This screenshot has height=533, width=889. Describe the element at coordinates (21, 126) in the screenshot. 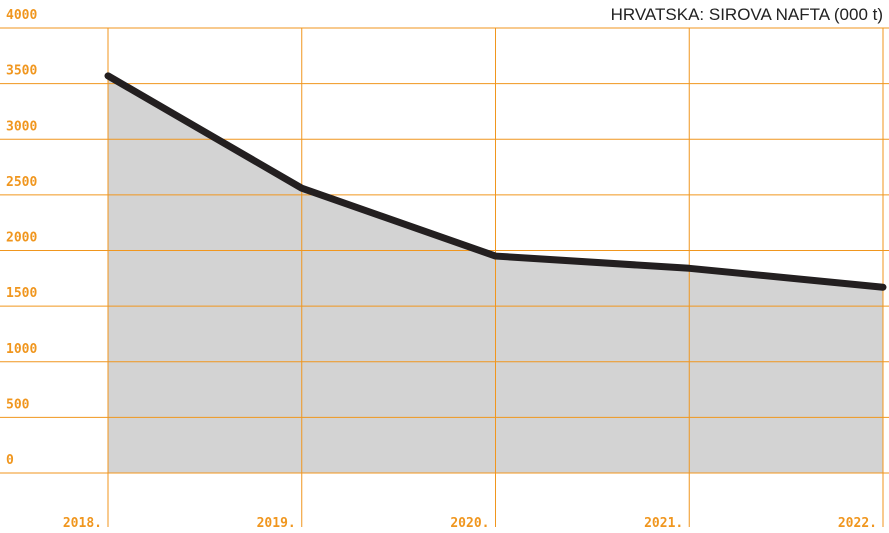

I see `y-tick-label: 3000` at that location.